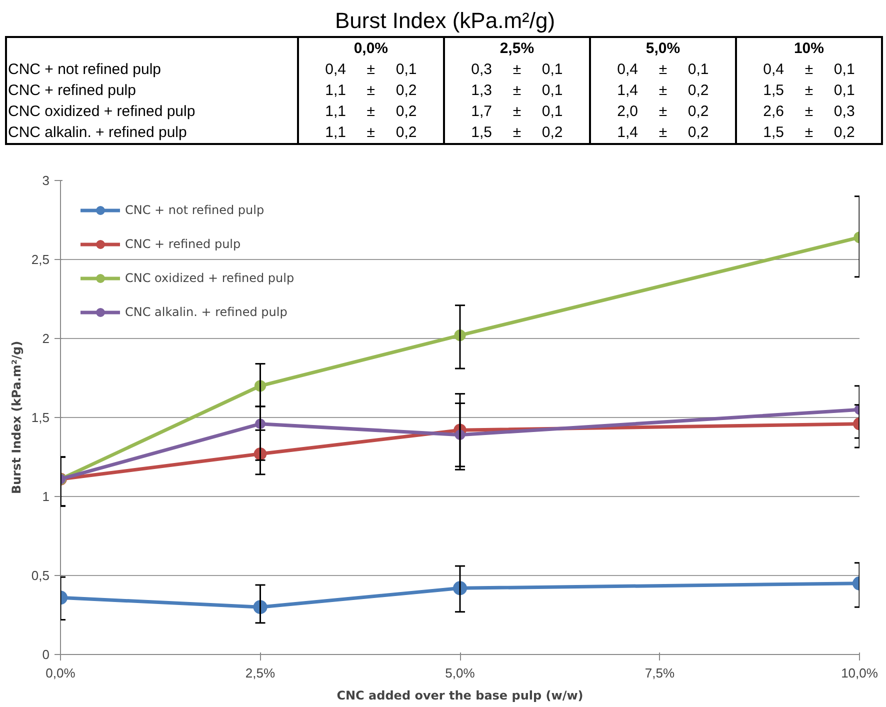 The height and width of the screenshot is (707, 886). I want to click on text: 0,0%, so click(371, 48).